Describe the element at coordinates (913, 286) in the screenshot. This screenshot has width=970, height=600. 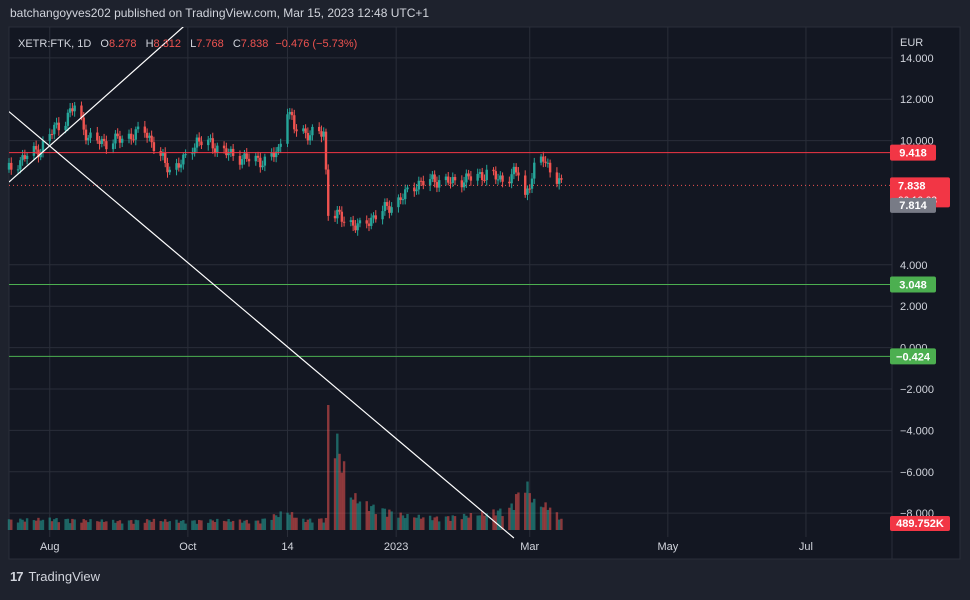
I see `horizontal-line-tag: 3.048` at that location.